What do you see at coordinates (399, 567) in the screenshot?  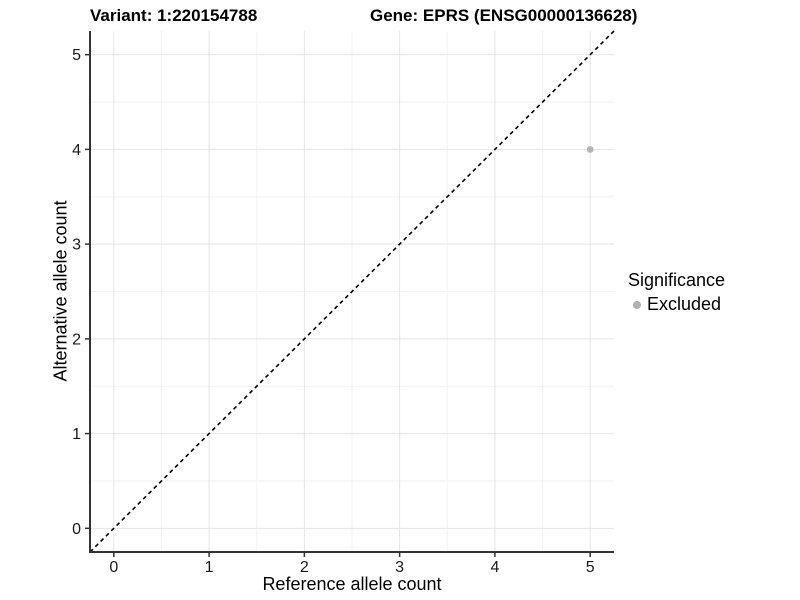 I see `x-tick-label: 3` at bounding box center [399, 567].